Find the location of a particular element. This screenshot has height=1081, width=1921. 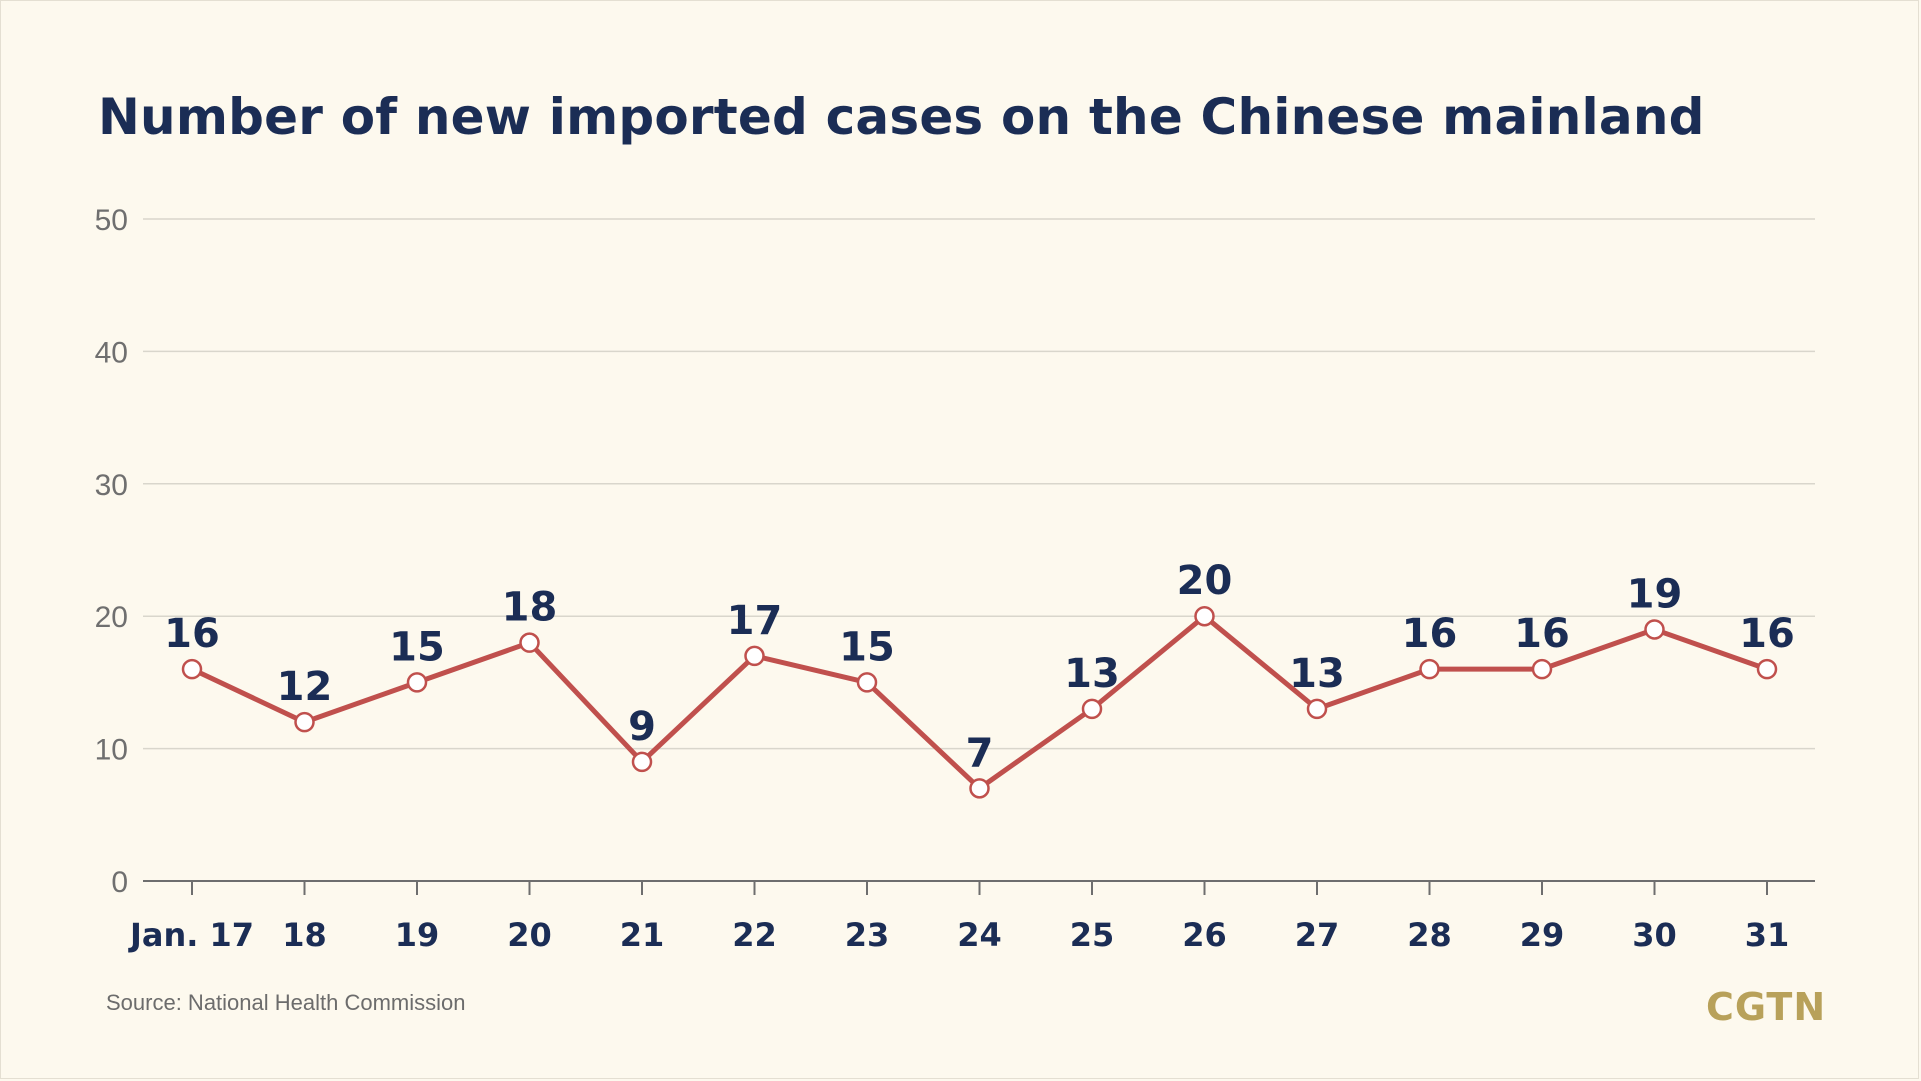

x-tick-label: 21 is located at coordinates (642, 935).